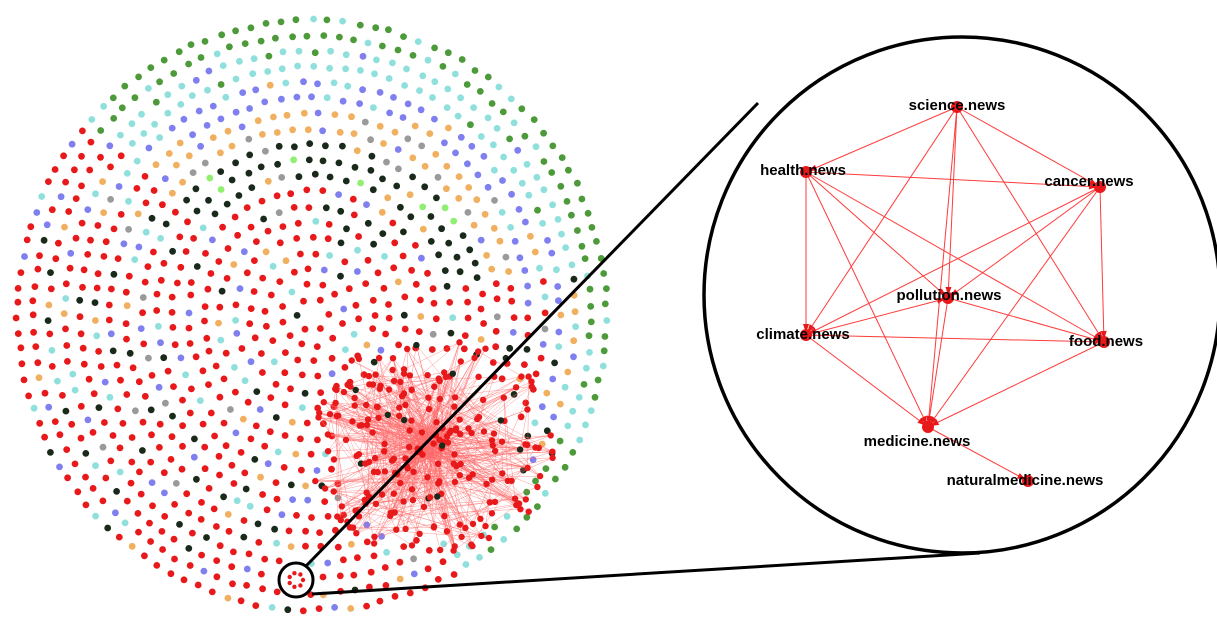 This screenshot has height=634, width=1217. Describe the element at coordinates (303, 580) in the screenshot. I see `zoom-source-node` at that location.